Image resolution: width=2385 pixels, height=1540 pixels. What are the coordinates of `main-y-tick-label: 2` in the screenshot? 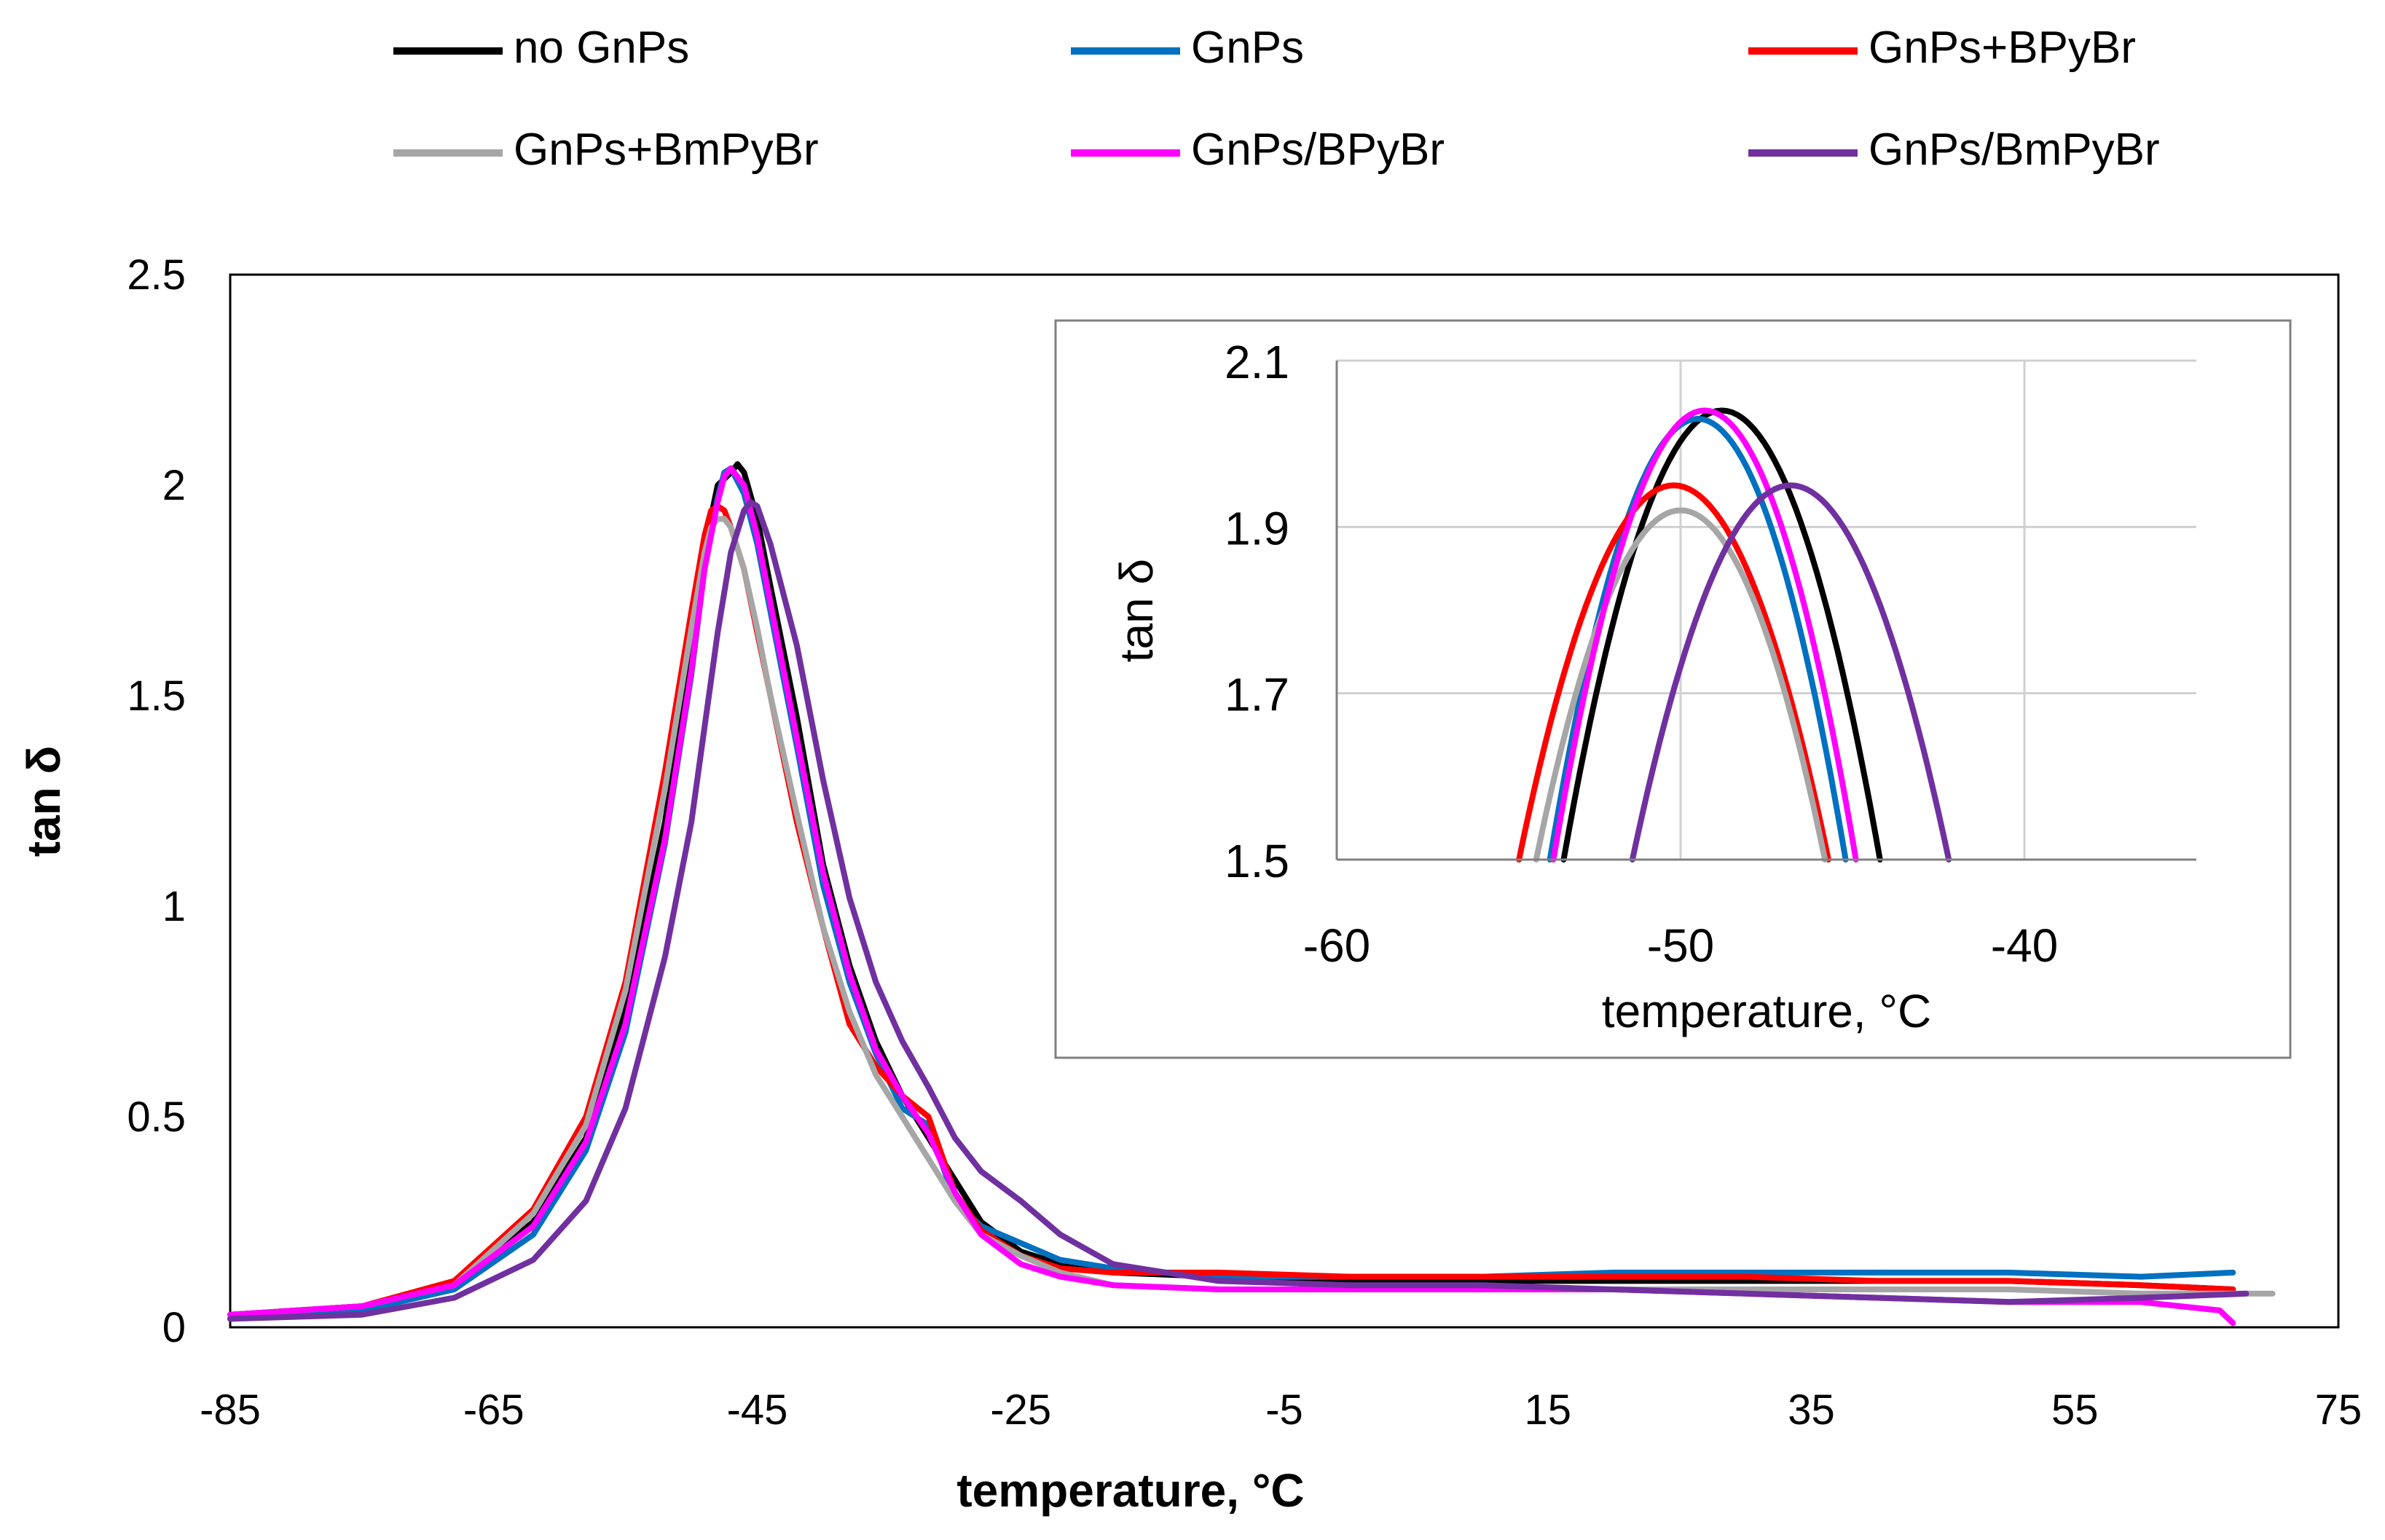 It's located at (174, 485).